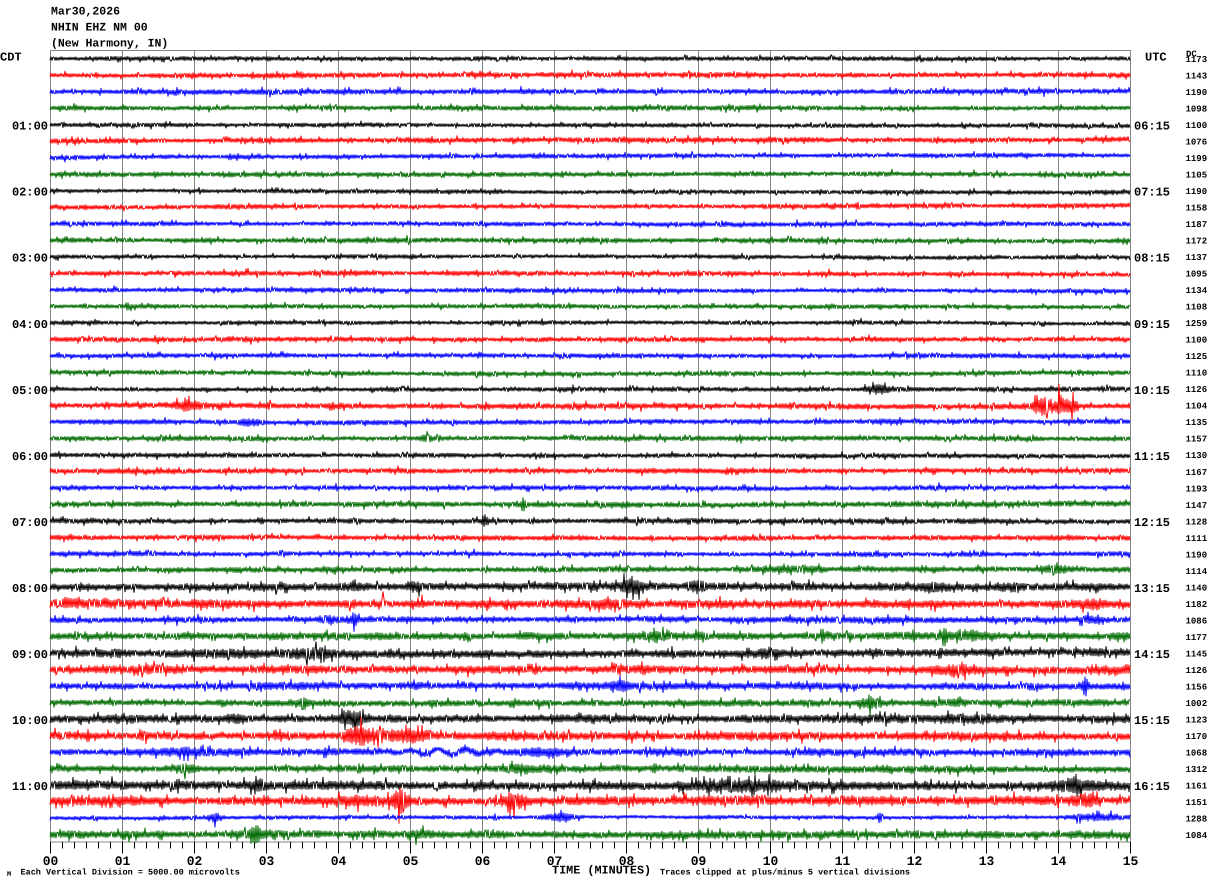 This screenshot has height=886, width=1210. What do you see at coordinates (30, 391) in the screenshot?
I see `svg-text: 05:00` at bounding box center [30, 391].